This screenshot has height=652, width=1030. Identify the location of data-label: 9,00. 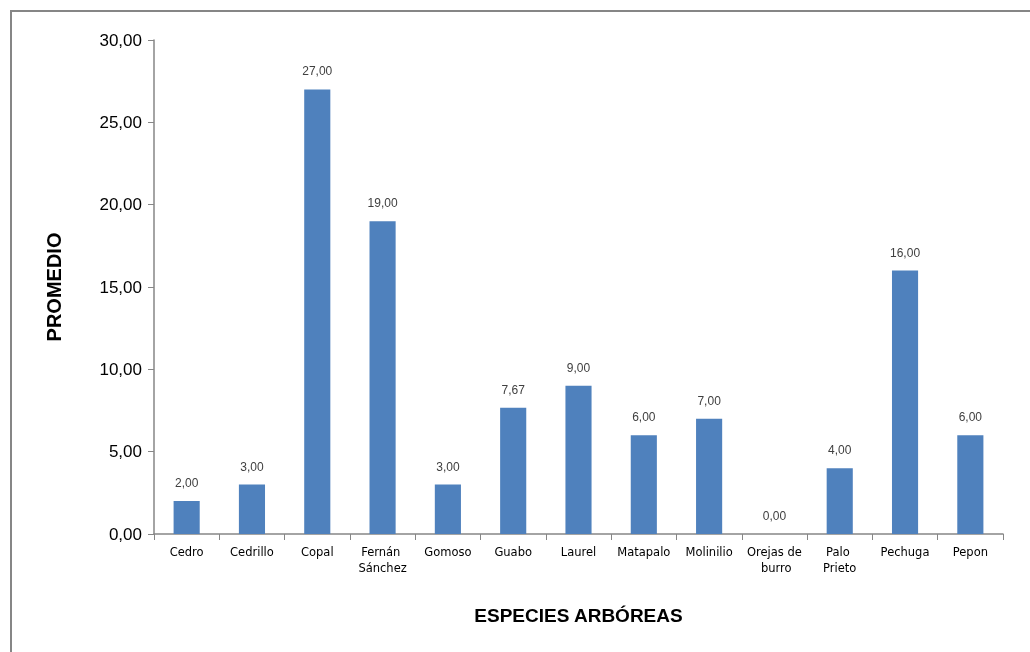
(578, 367).